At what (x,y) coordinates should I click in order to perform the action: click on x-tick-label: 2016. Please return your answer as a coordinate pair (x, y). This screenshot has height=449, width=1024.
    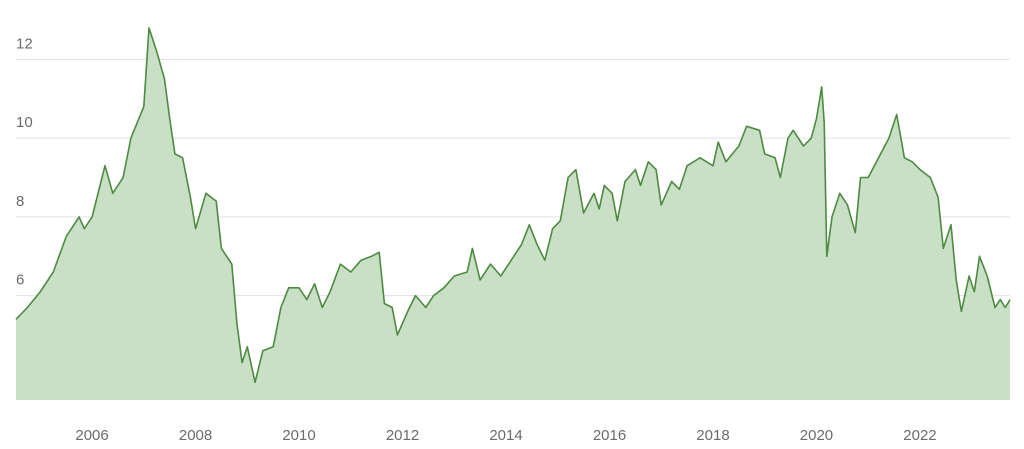
    Looking at the image, I should click on (609, 435).